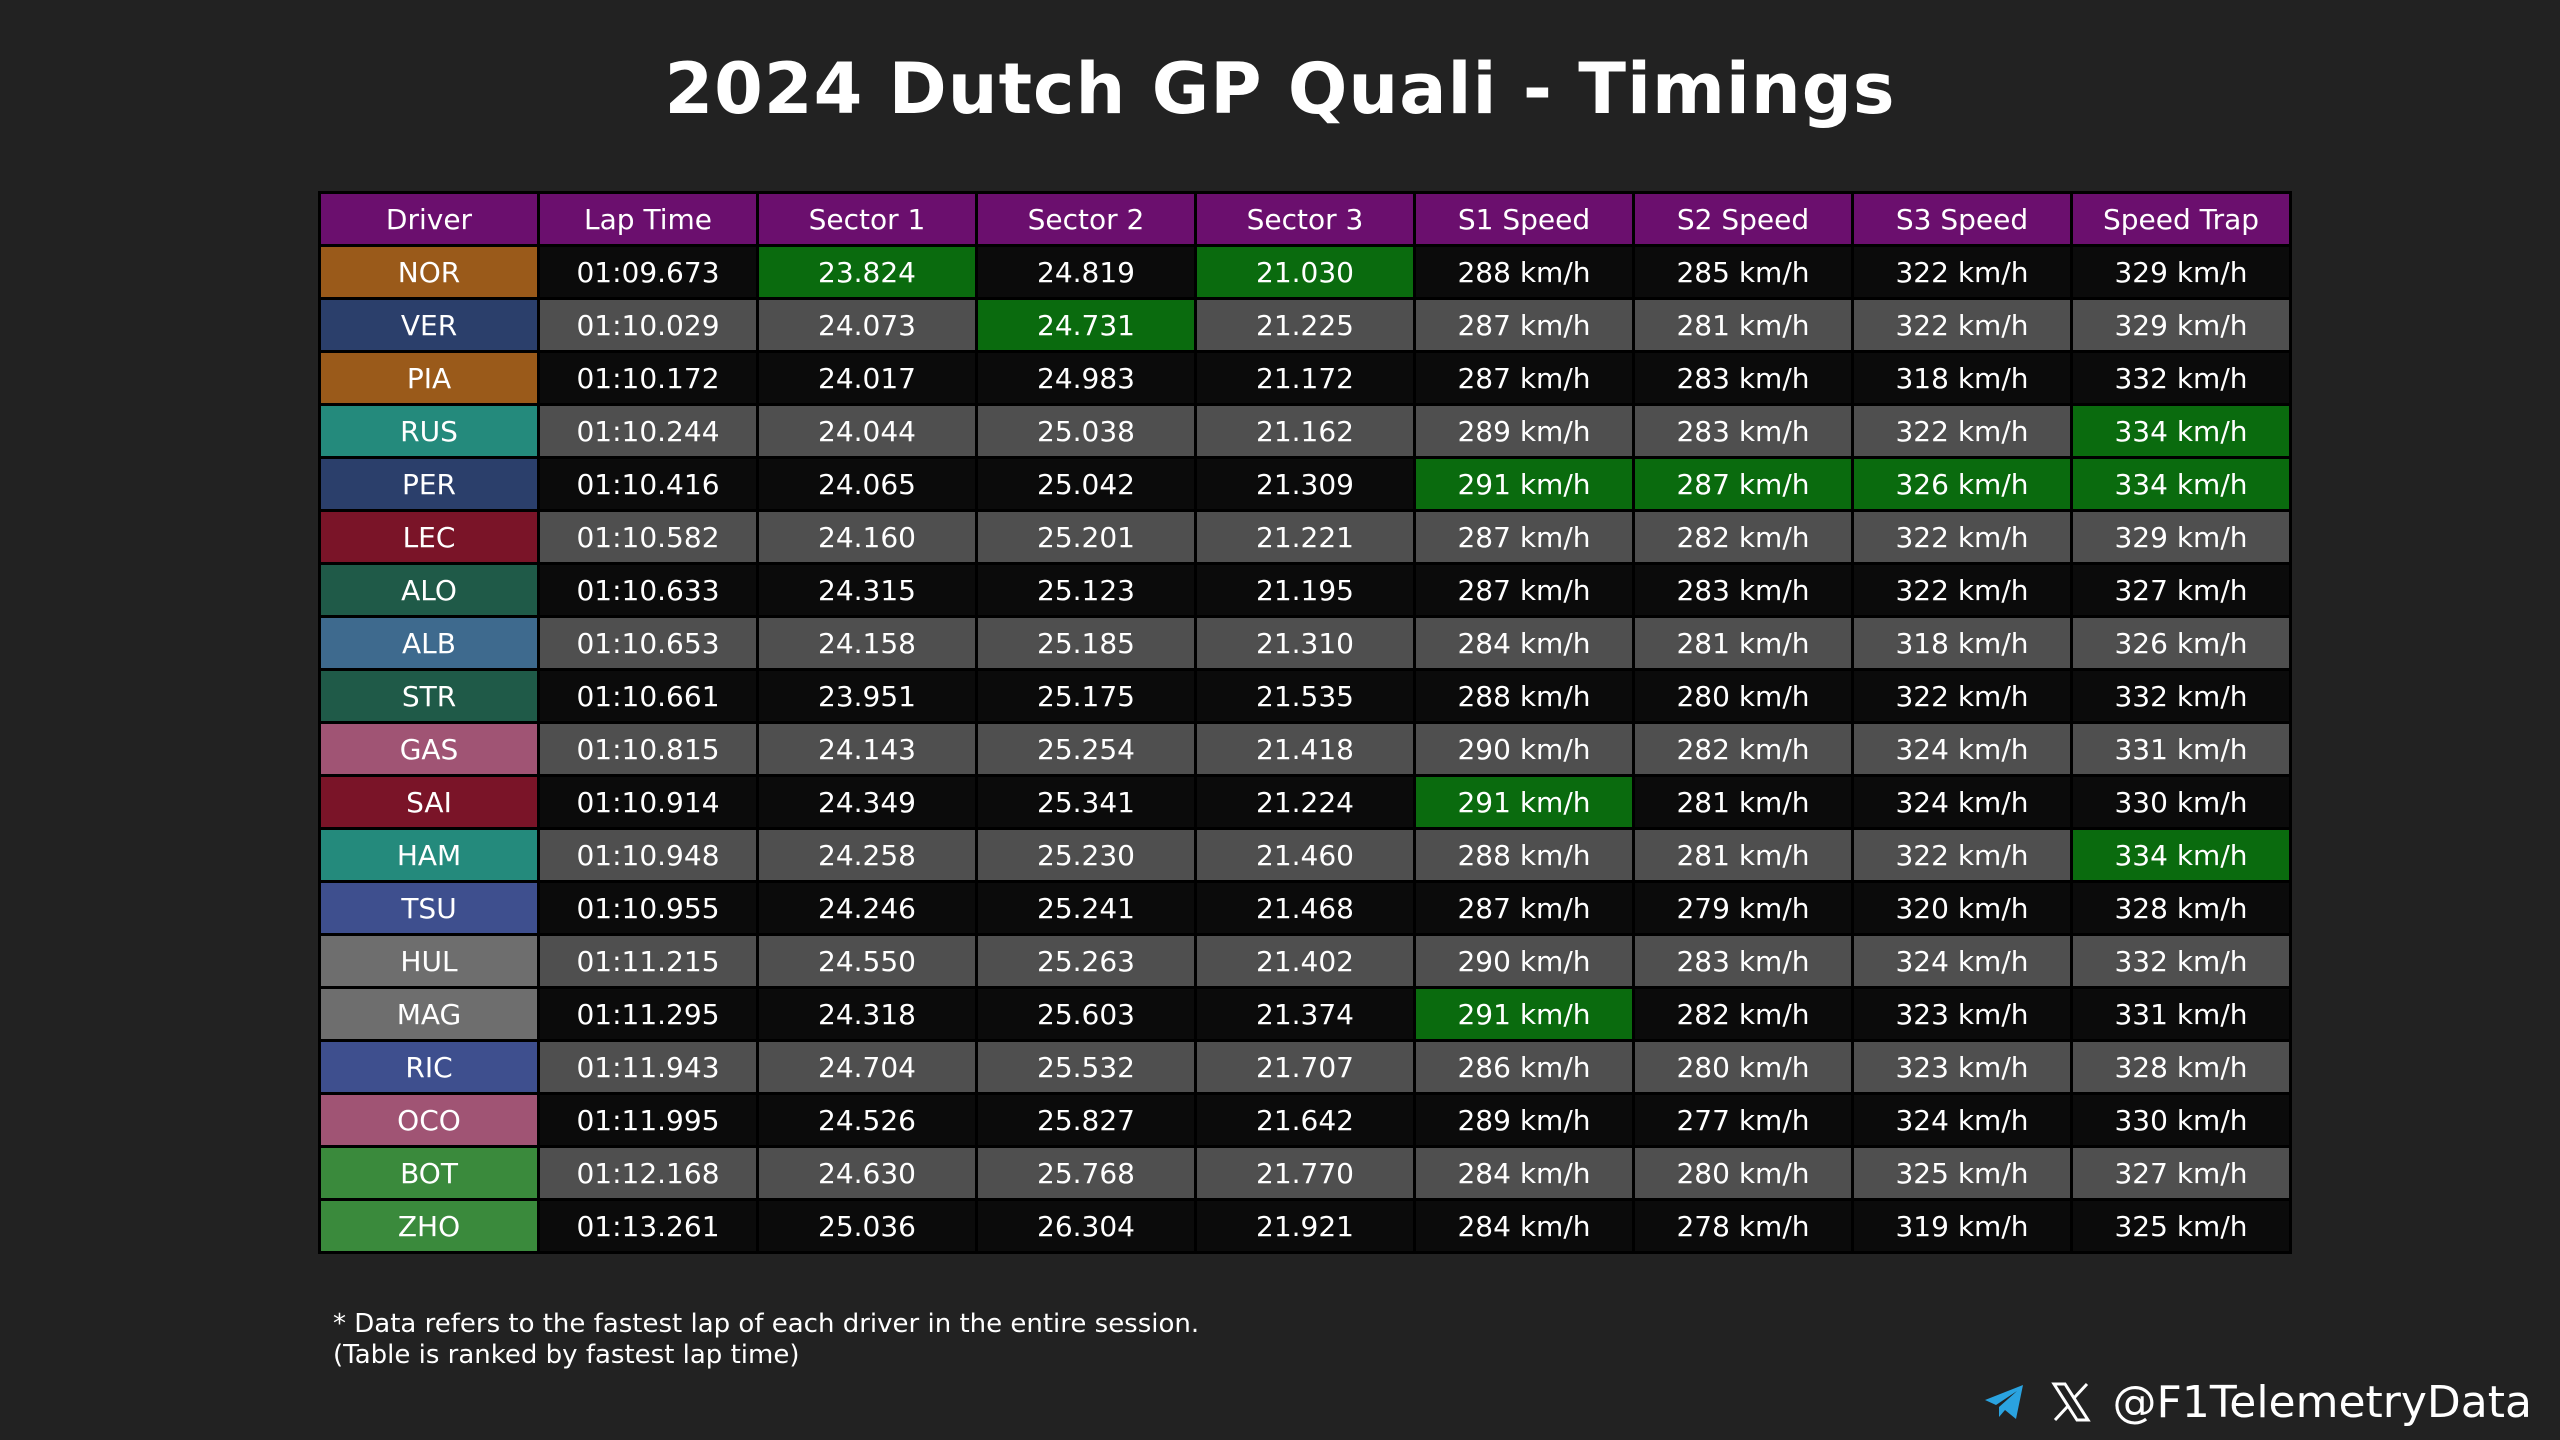 The width and height of the screenshot is (2560, 1440). I want to click on column-header: S3 Speed, so click(1962, 219).